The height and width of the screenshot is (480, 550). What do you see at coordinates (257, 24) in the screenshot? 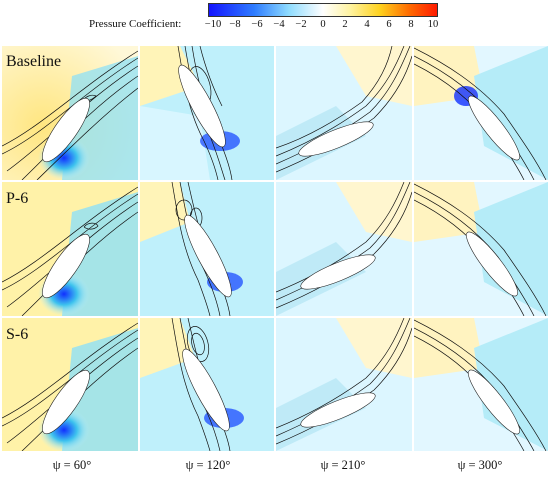
I see `colorbar-tick: −6` at bounding box center [257, 24].